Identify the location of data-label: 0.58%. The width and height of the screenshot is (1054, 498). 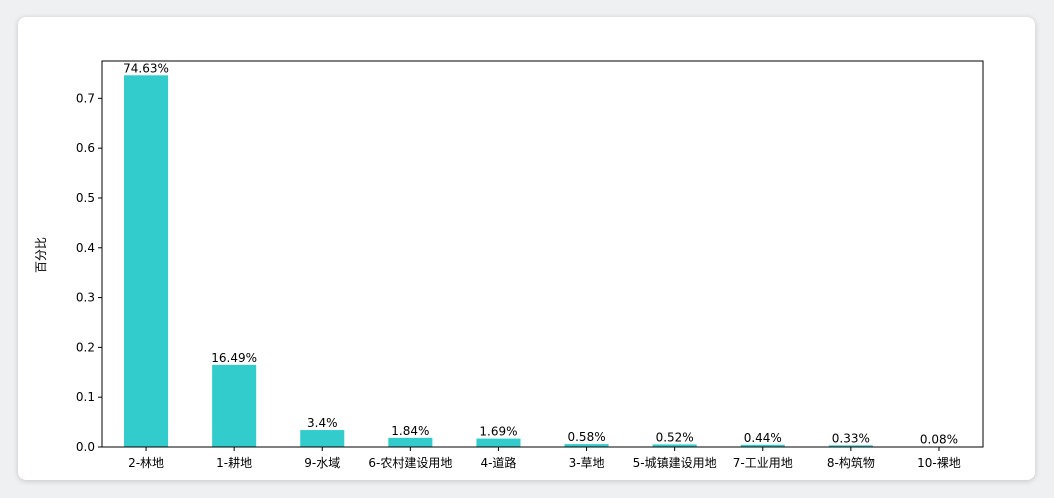
(586, 437).